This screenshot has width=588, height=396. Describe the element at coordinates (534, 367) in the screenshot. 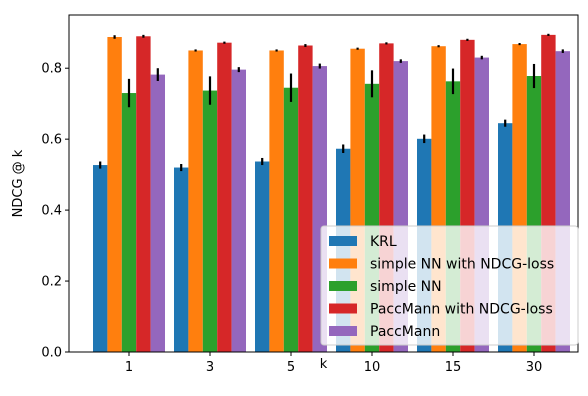

I see `x-tick-label: 30` at that location.